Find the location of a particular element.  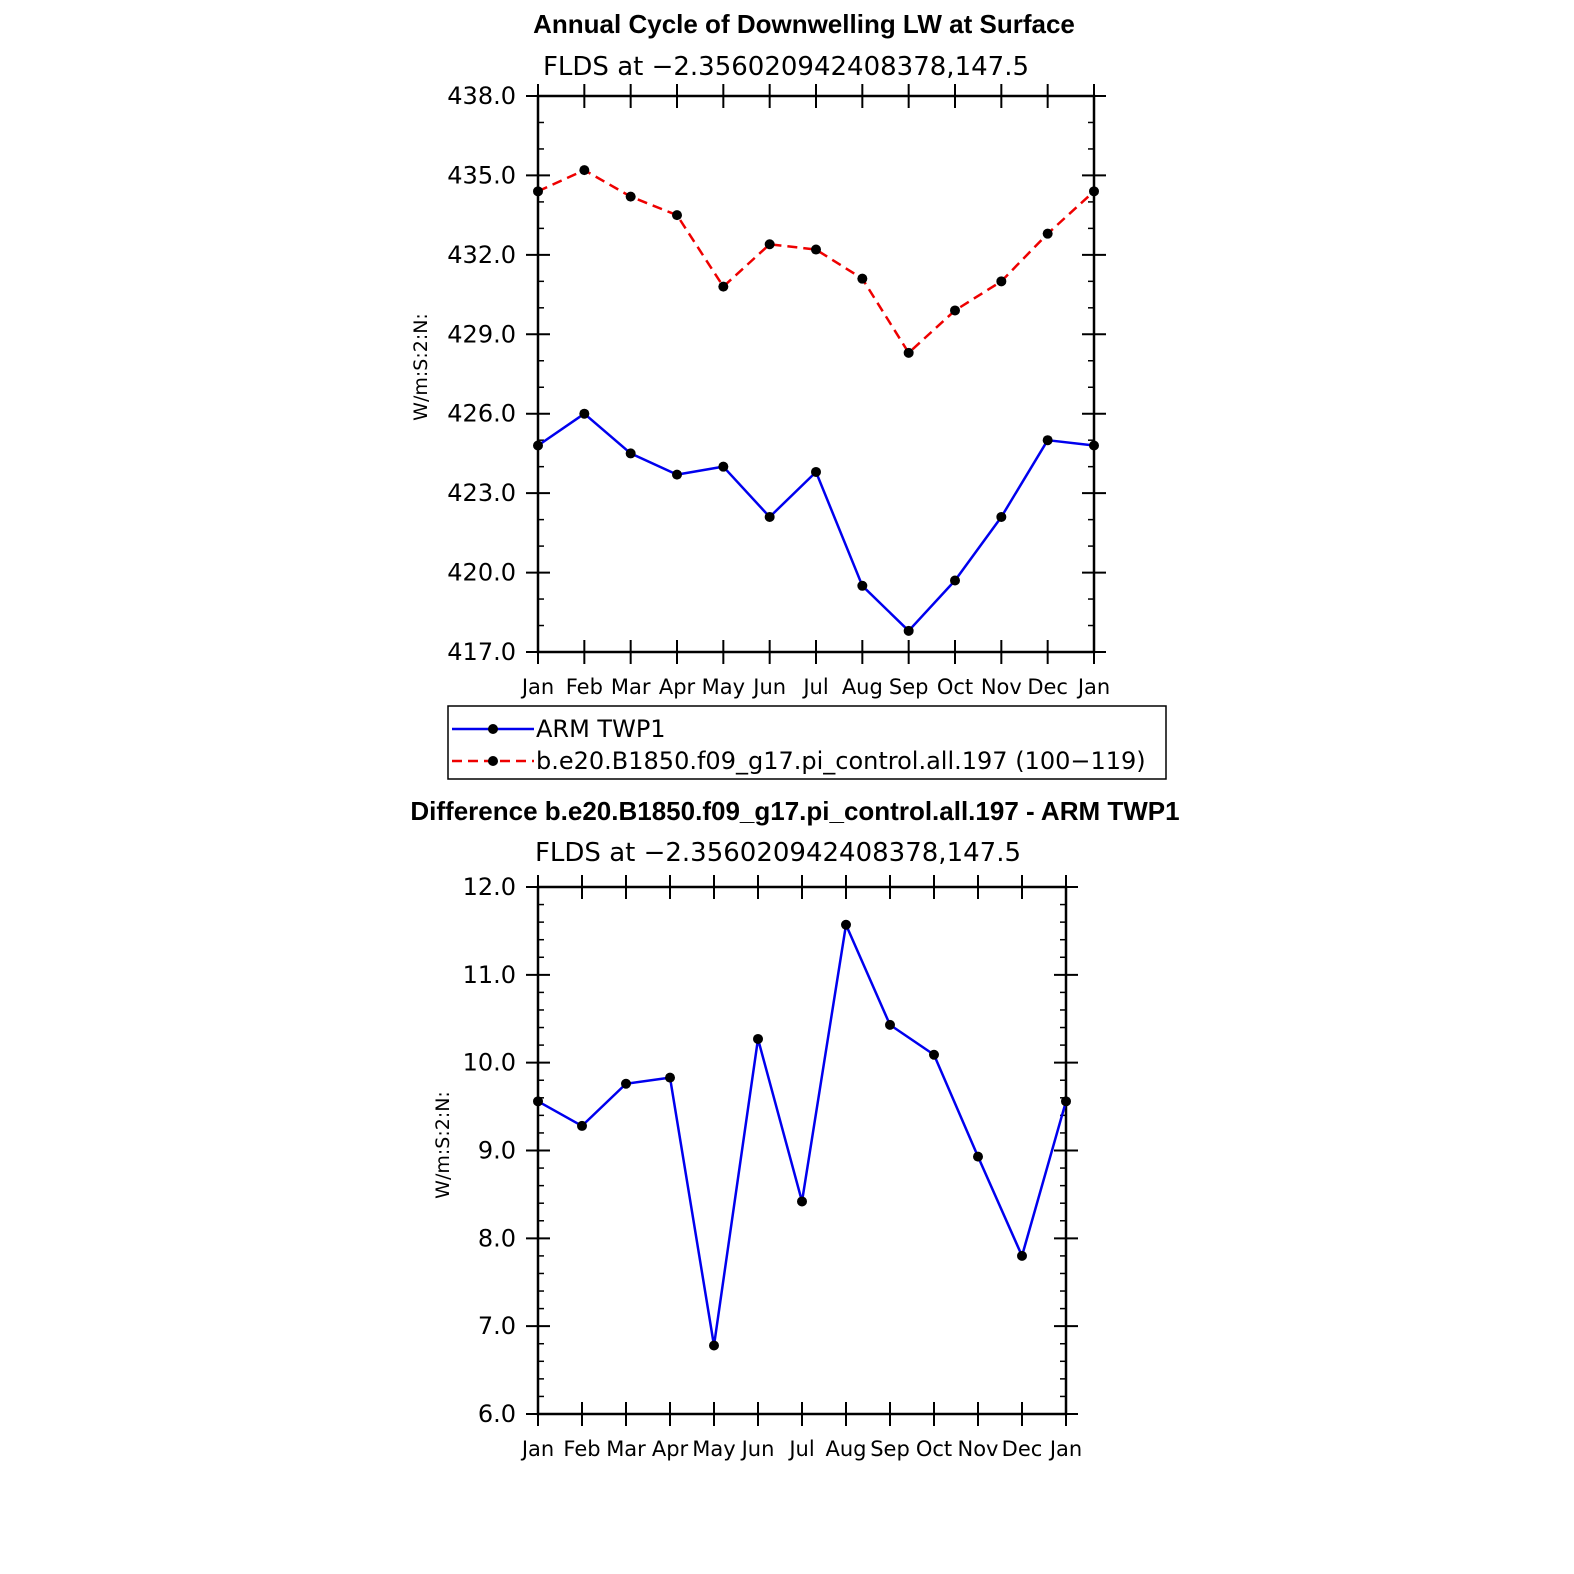

y-tick-label: 423.0 is located at coordinates (481, 493).